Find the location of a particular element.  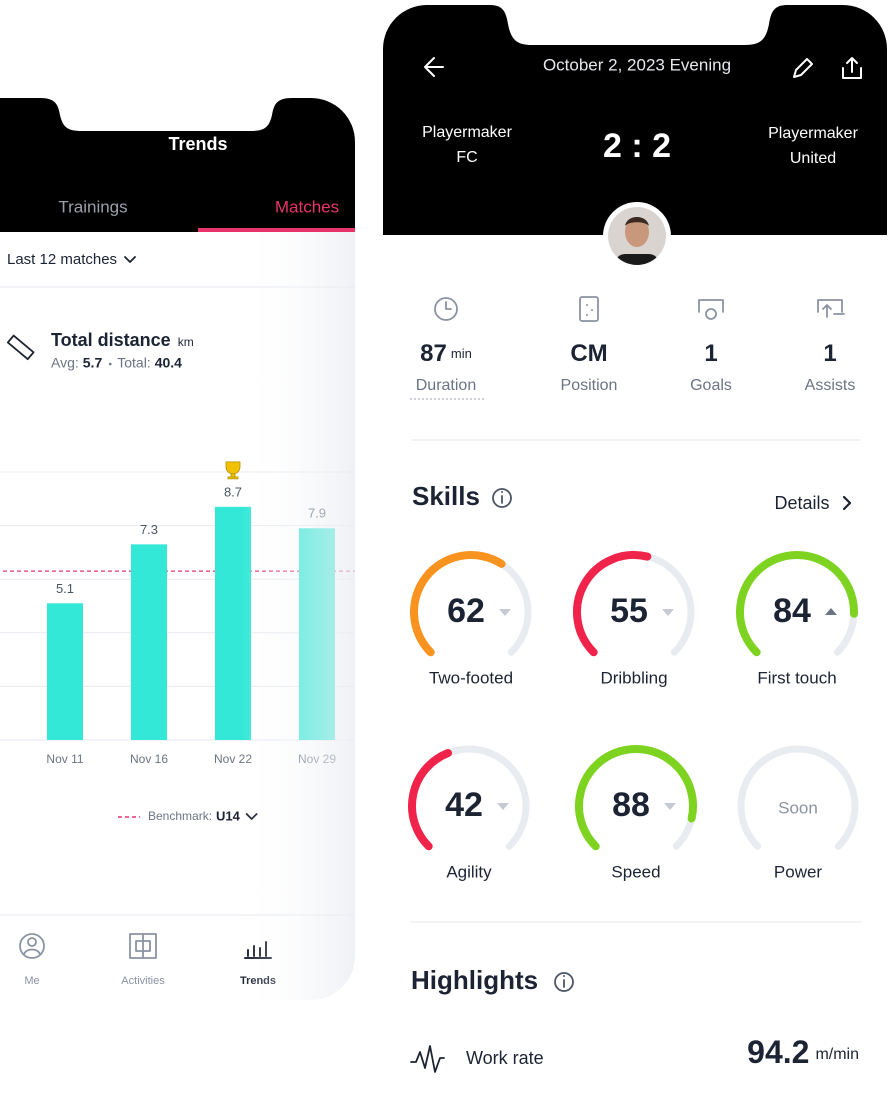

metric-summary: 5.7 is located at coordinates (93, 363).